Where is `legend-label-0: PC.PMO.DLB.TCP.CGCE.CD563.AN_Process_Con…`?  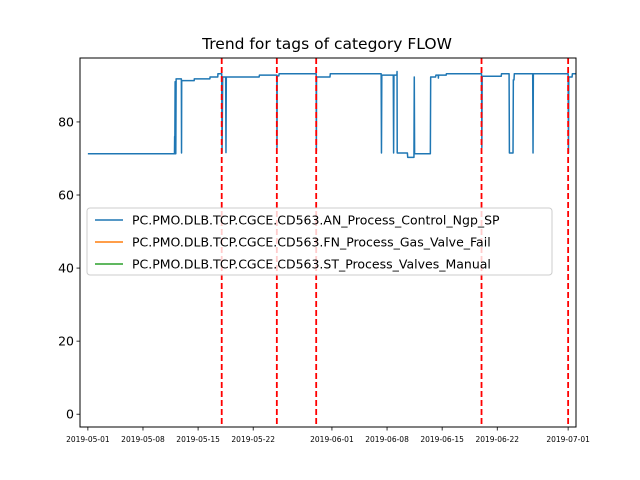
legend-label-0: PC.PMO.DLB.TCP.CGCE.CD563.AN_Process_Con… is located at coordinates (316, 220).